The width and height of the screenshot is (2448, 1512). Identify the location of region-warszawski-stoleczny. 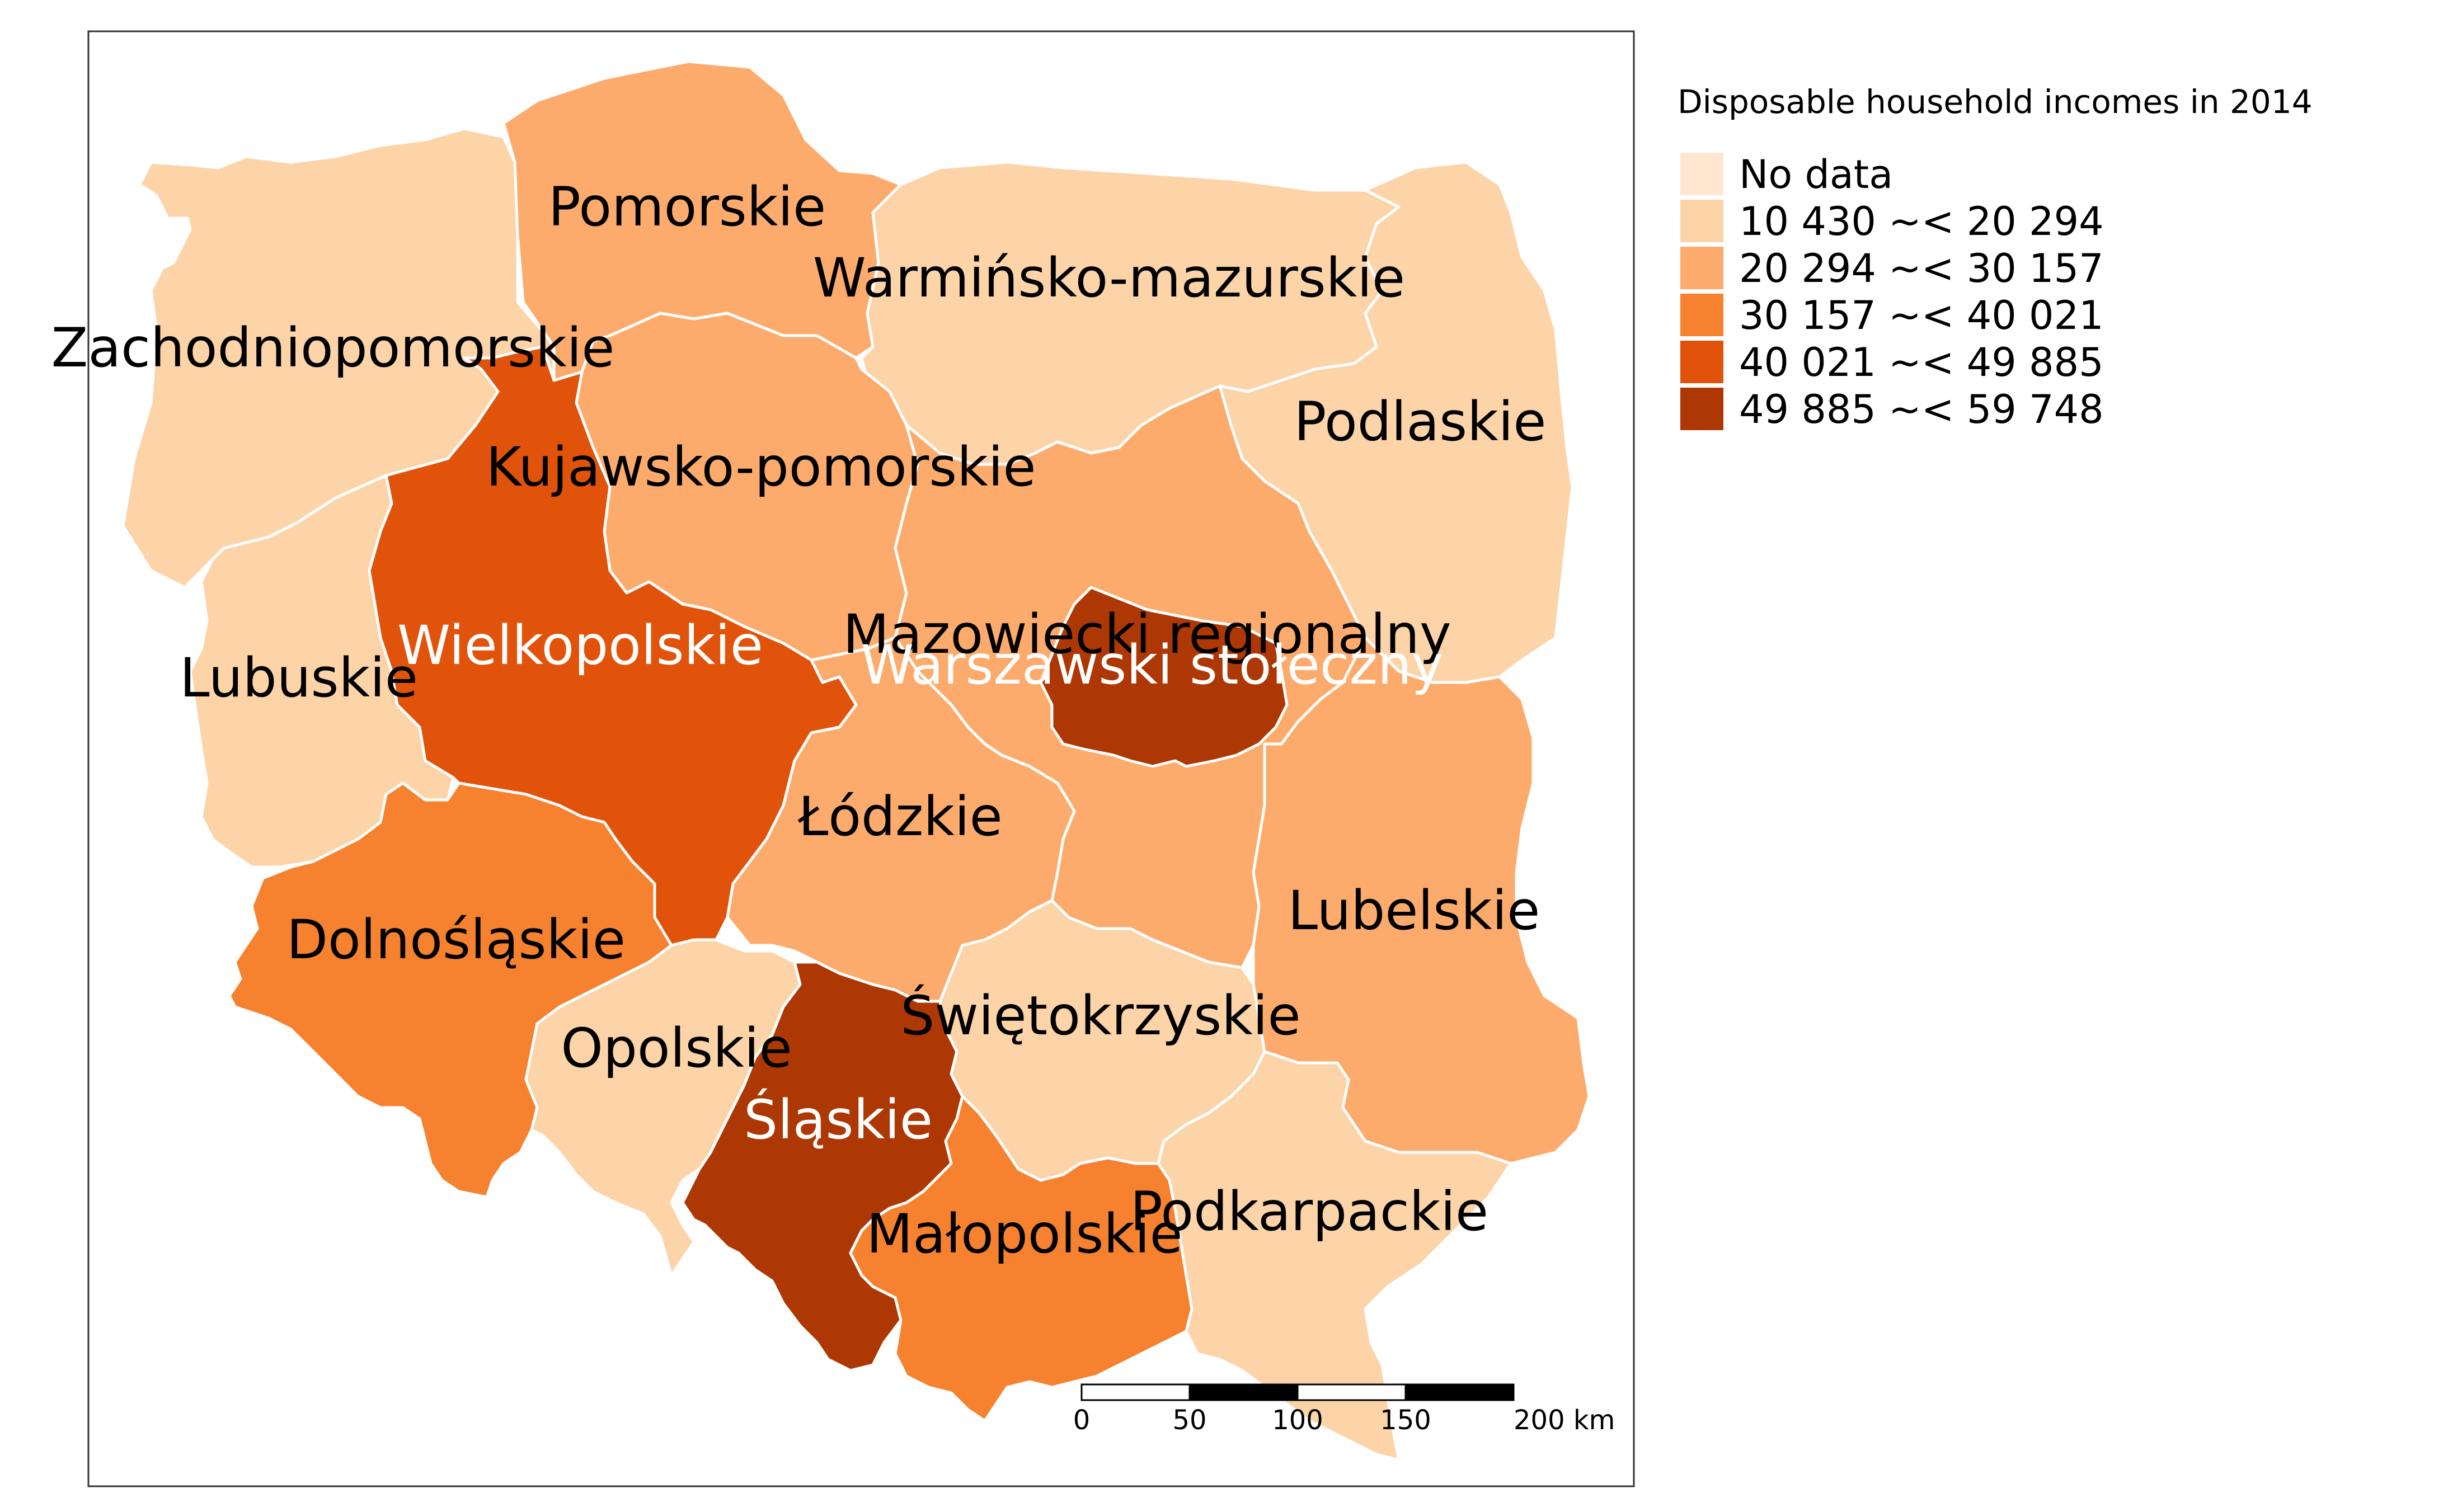
(1164, 677).